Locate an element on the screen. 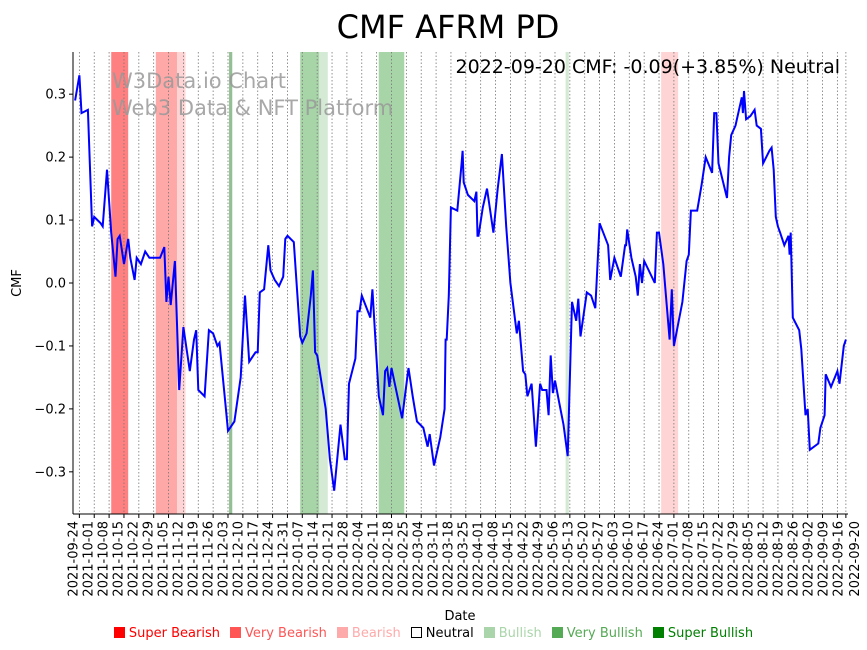  x-tick-label: 2022-05-20 is located at coordinates (583, 559).